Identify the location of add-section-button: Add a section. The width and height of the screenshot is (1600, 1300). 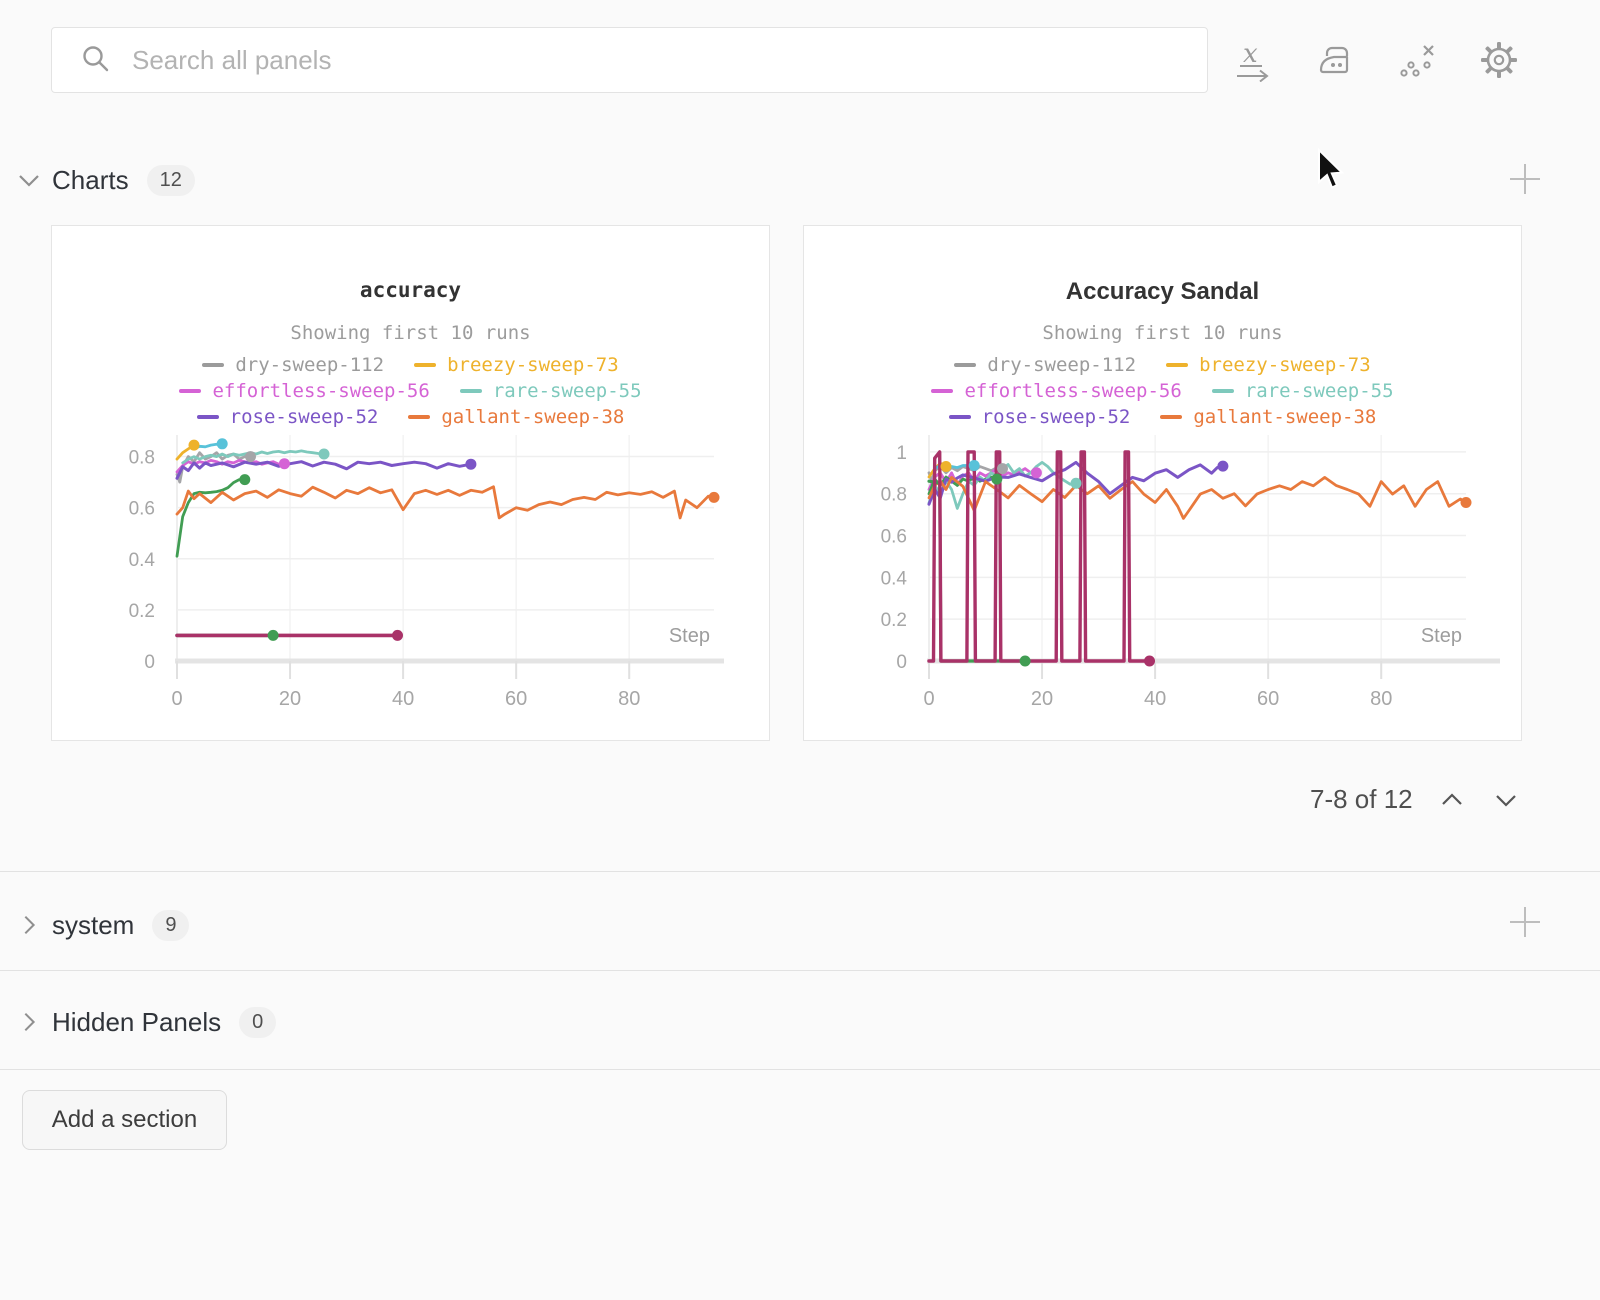
(124, 1120).